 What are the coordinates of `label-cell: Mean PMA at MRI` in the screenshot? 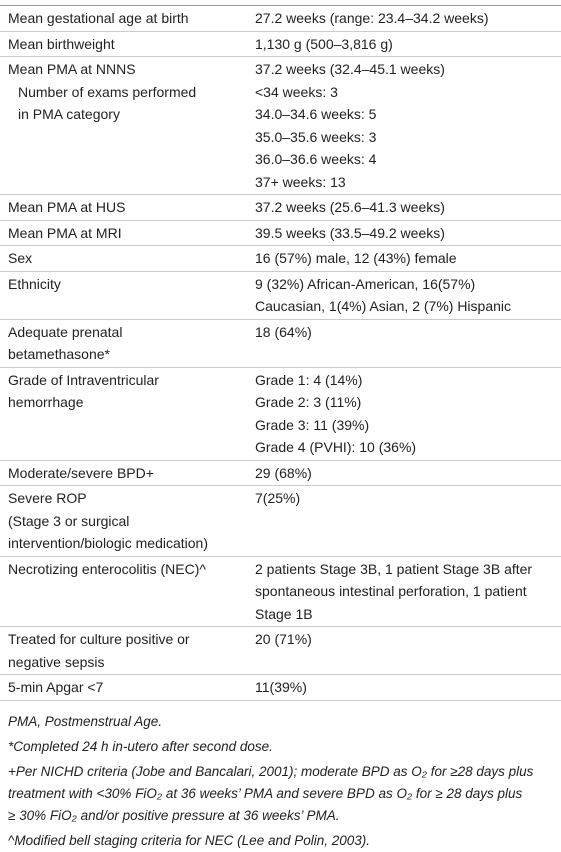 It's located at (123, 233).